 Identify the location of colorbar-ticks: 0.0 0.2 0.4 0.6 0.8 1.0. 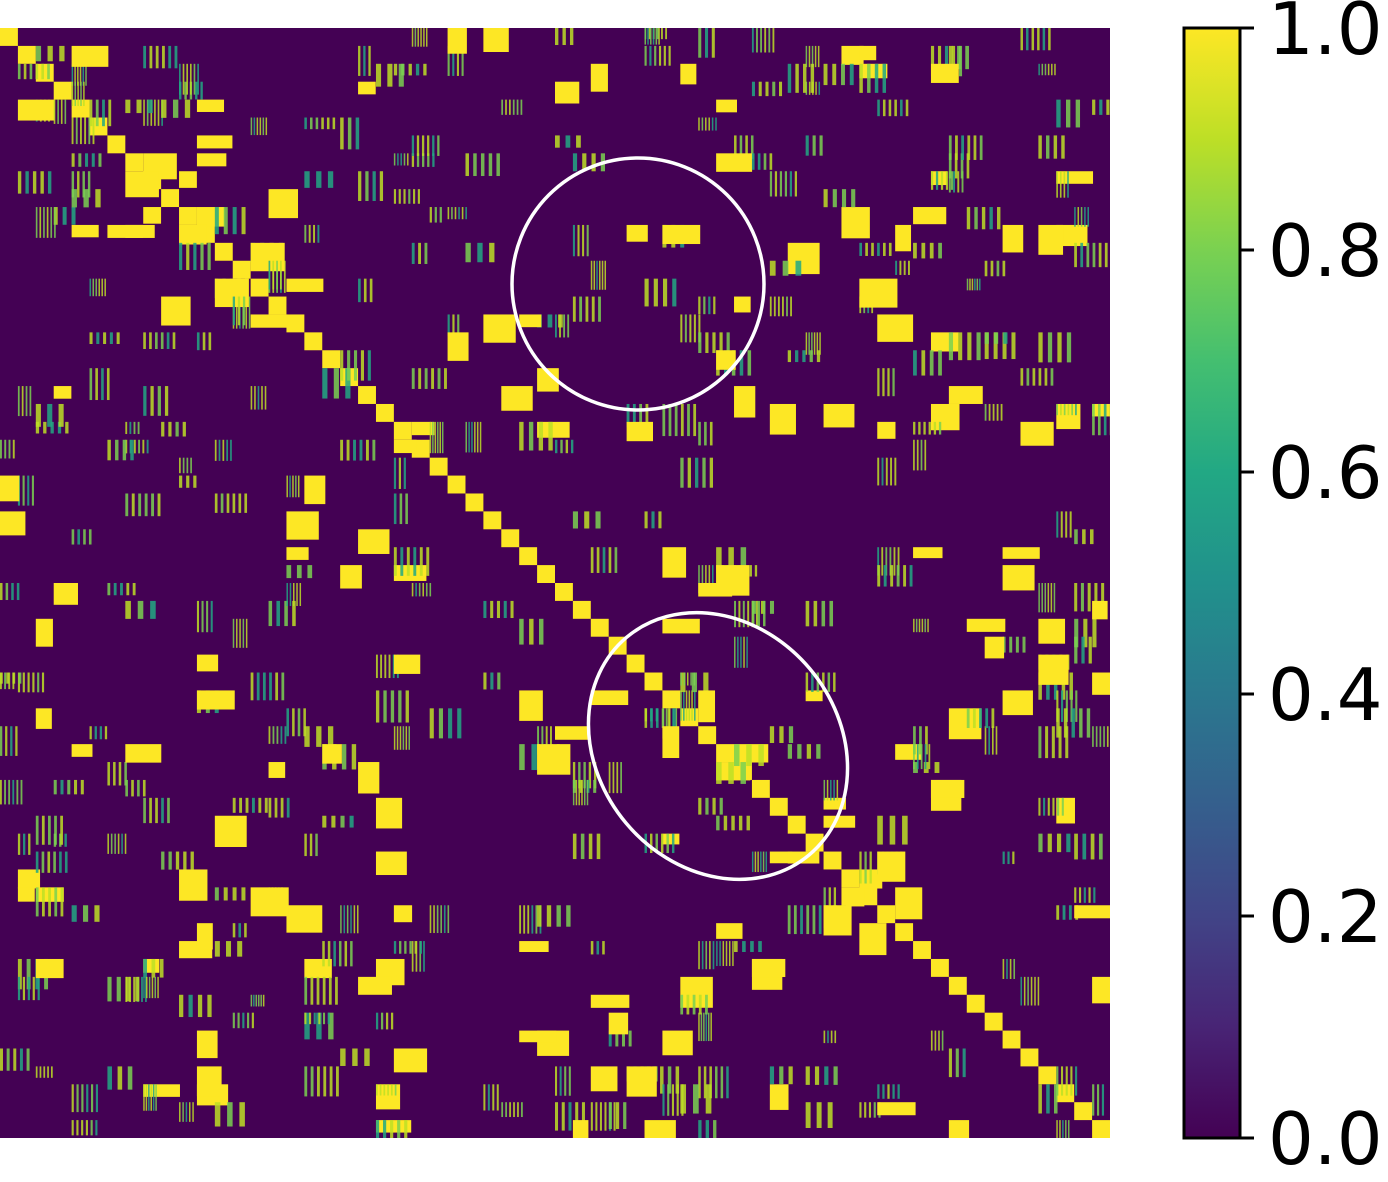
(1311, 590).